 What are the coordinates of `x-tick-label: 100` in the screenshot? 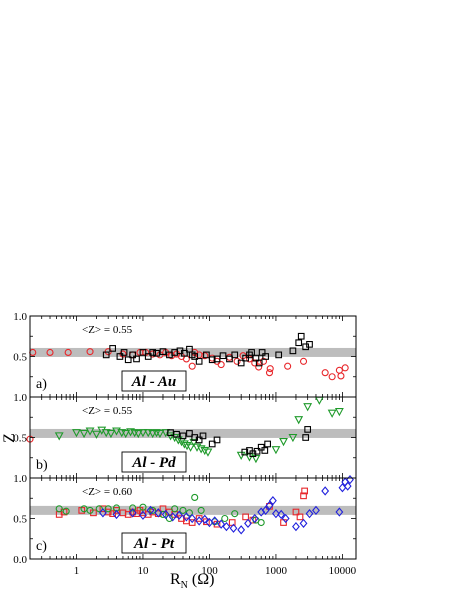 It's located at (209, 571).